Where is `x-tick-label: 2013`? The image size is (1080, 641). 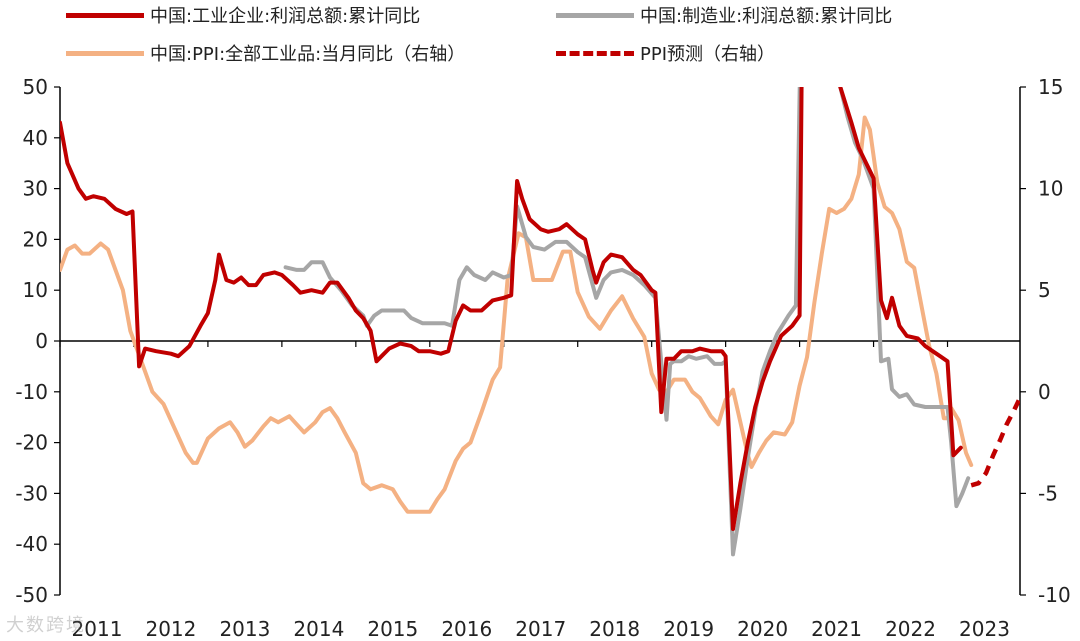
x-tick-label: 2013 is located at coordinates (244, 629).